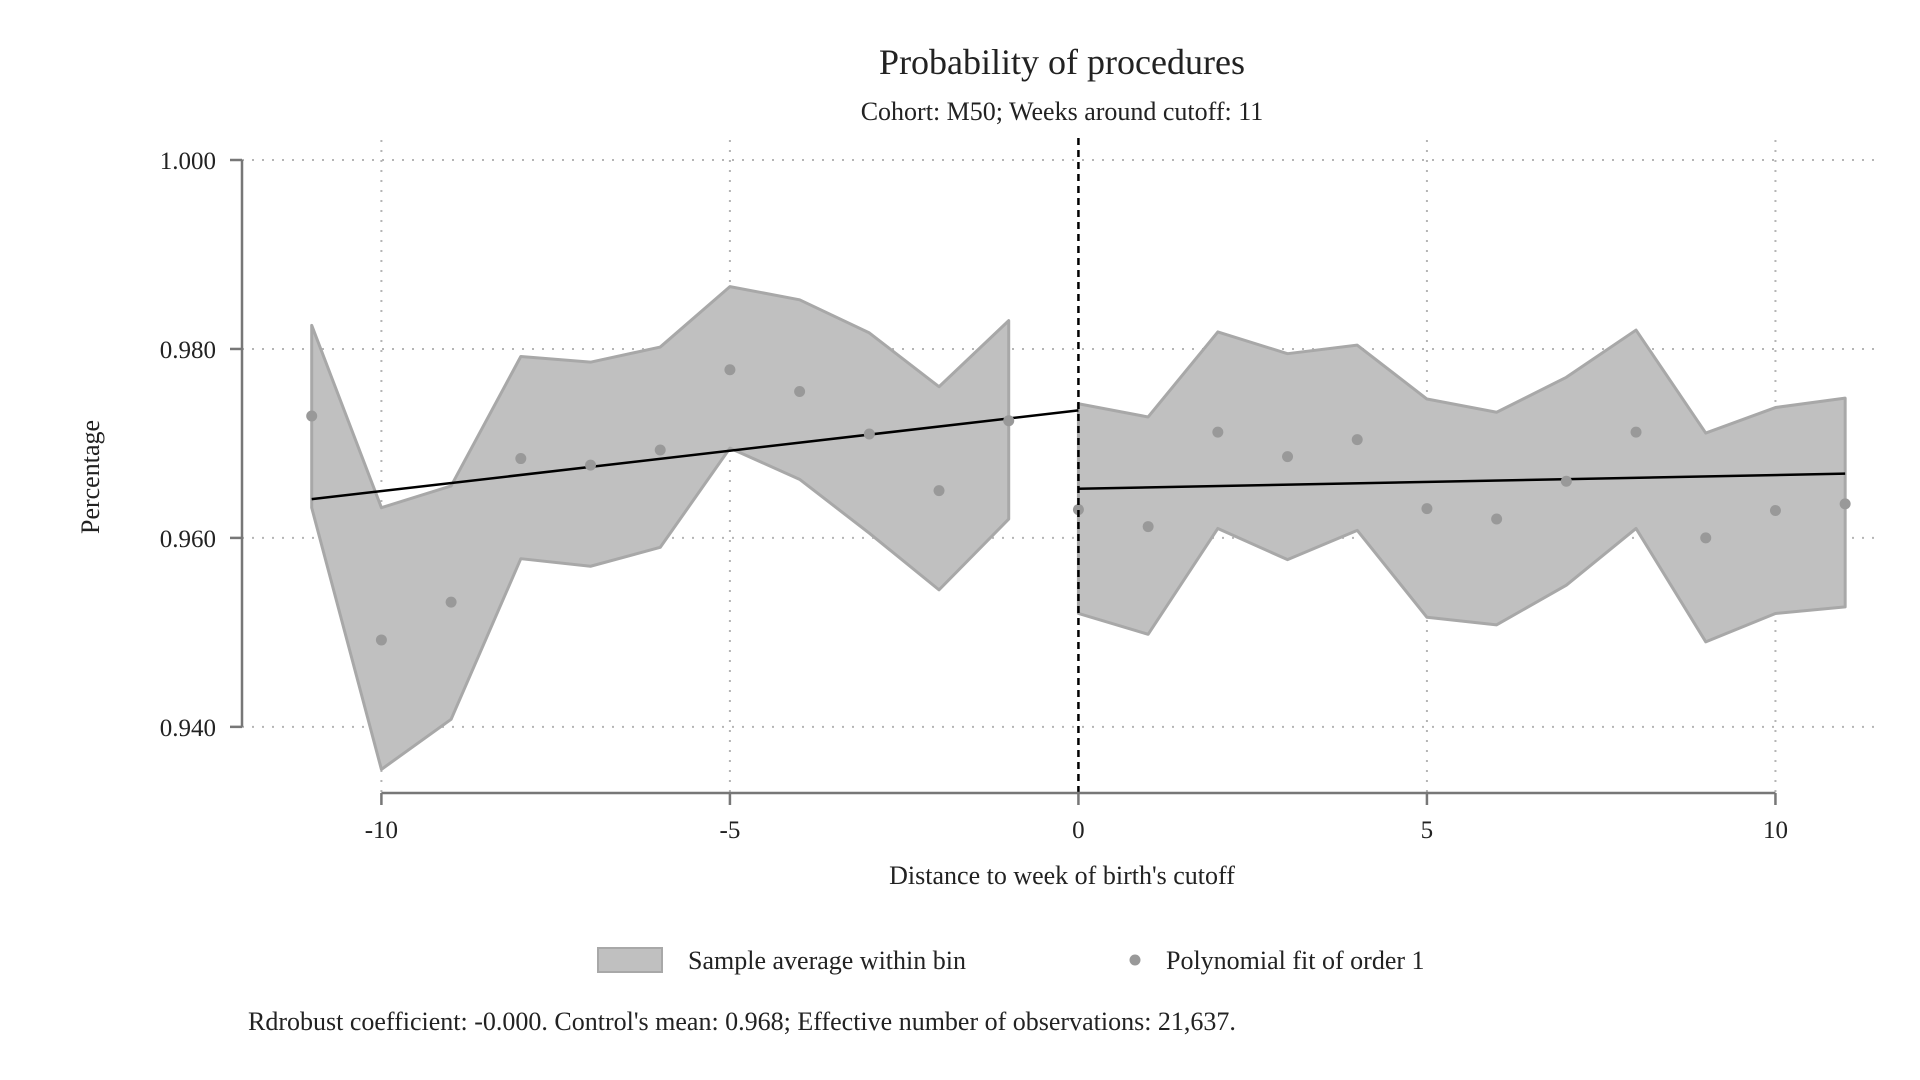 This screenshot has height=1080, width=1920. Describe the element at coordinates (188, 728) in the screenshot. I see `y-tick-label: 0.940` at that location.